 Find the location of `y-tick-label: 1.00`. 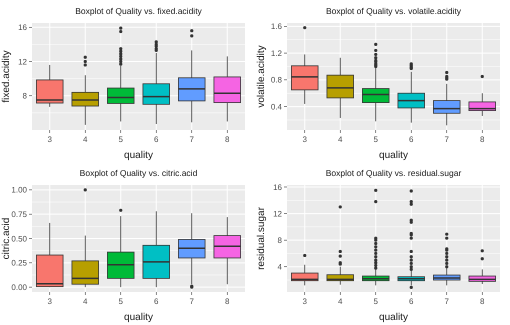

y-tick-label: 1.00 is located at coordinates (19, 190).